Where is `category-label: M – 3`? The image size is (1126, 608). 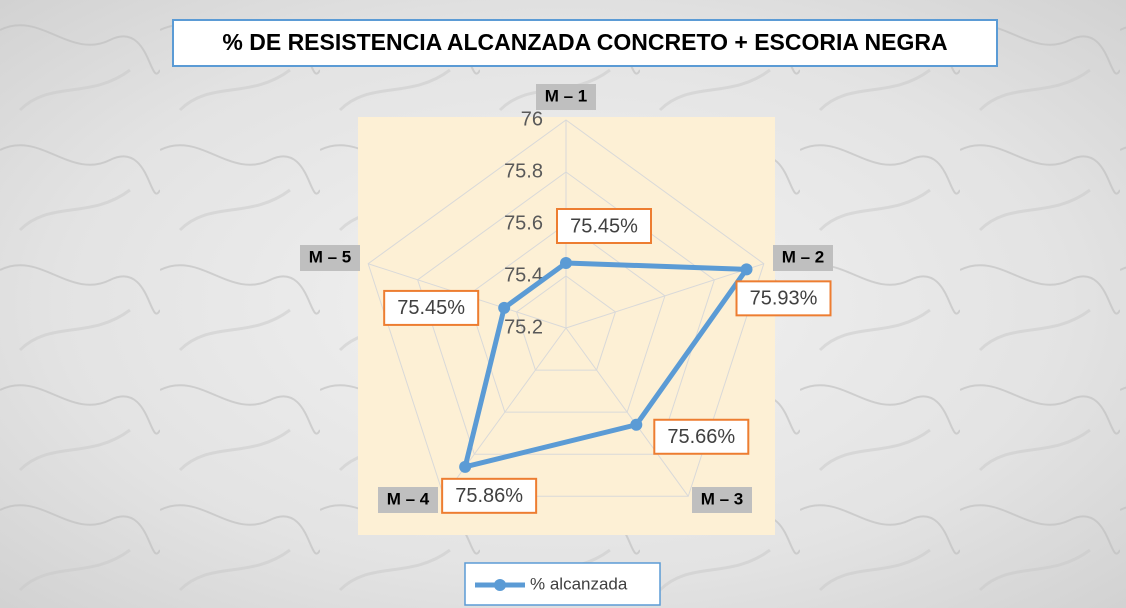
category-label: M – 3 is located at coordinates (722, 498).